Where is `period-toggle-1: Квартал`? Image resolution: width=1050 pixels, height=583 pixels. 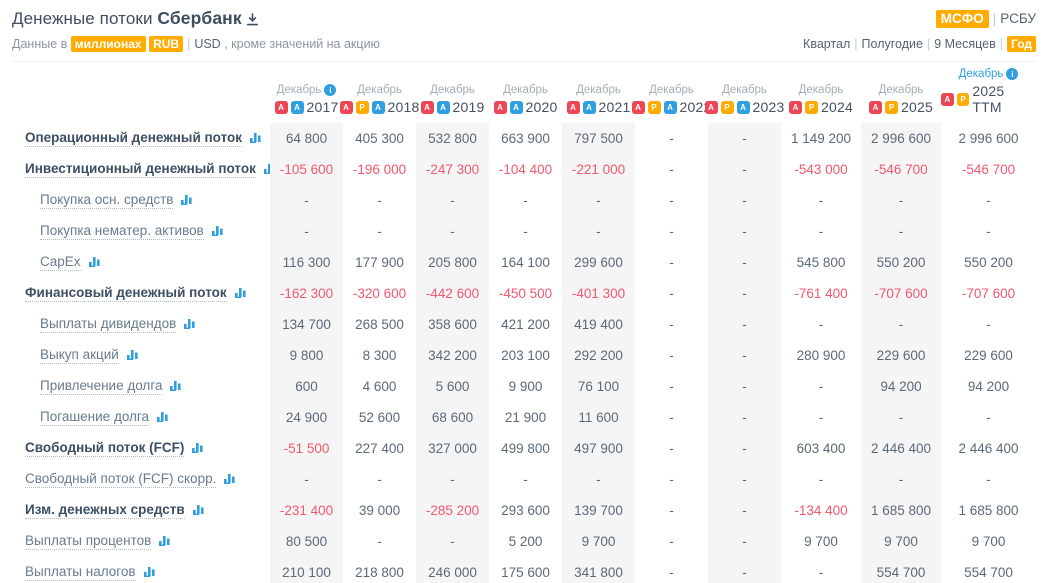 period-toggle-1: Квартал is located at coordinates (827, 44).